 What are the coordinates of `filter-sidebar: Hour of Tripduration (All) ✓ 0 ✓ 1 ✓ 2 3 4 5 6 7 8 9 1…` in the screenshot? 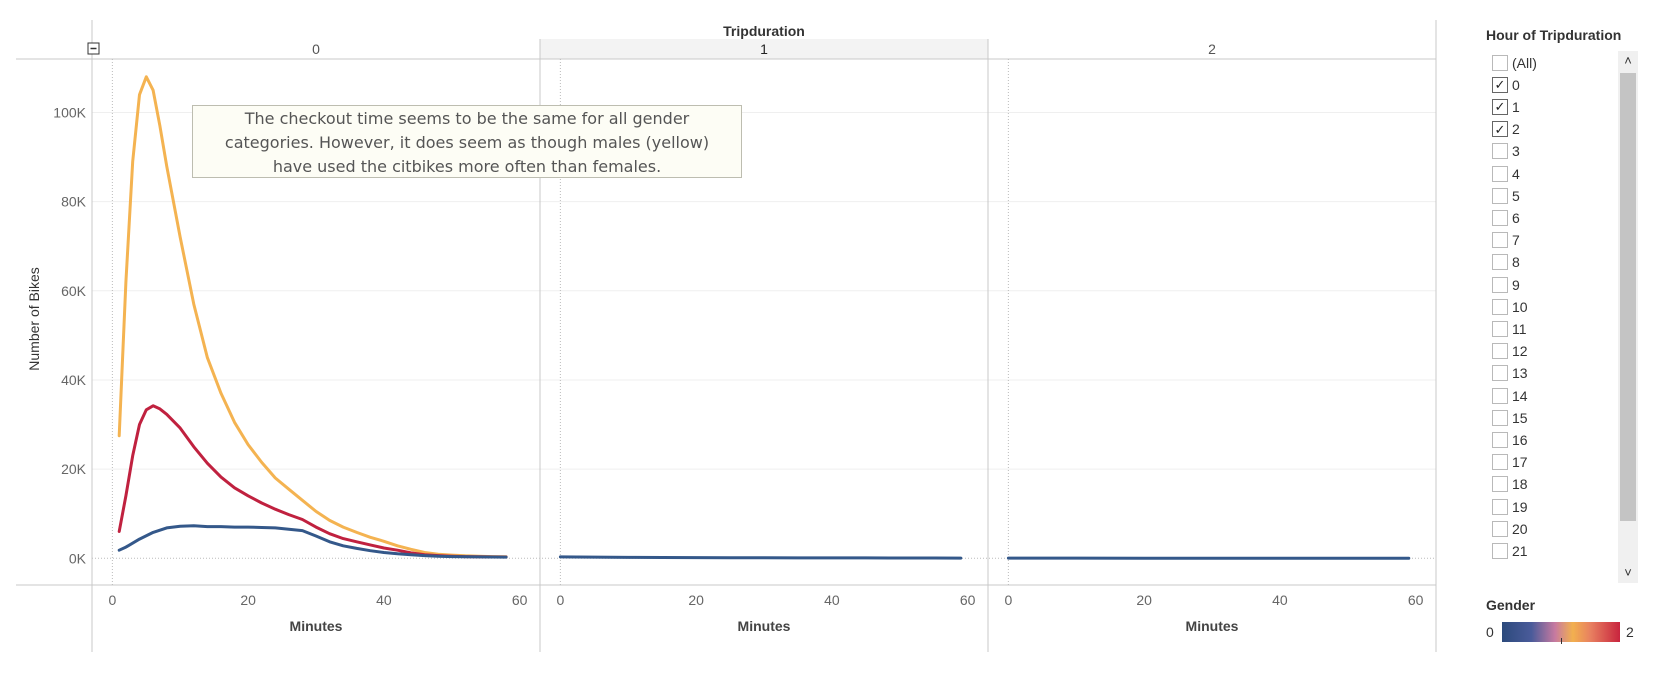 It's located at (1567, 338).